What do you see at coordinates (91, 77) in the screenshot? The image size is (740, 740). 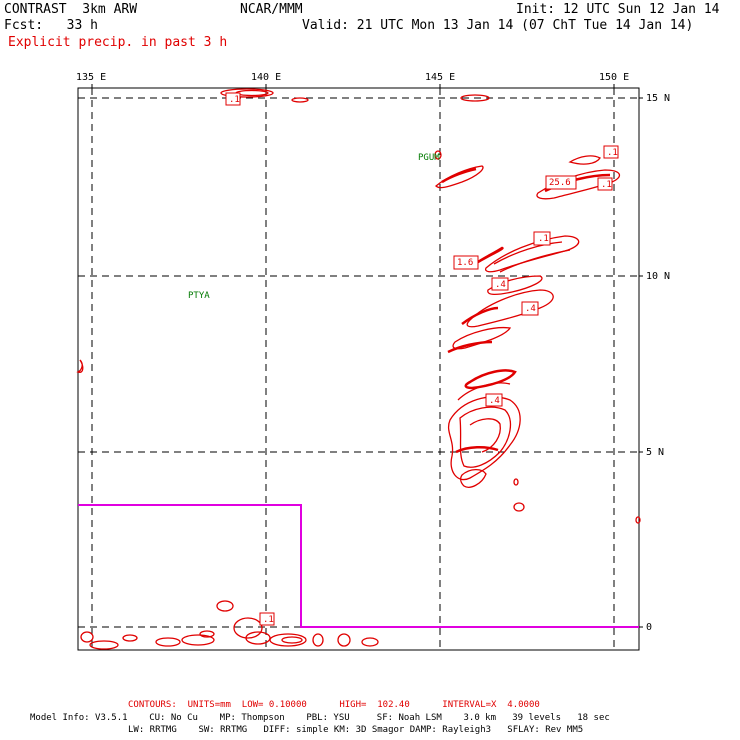 I see `lon-label-135: 135 E` at bounding box center [91, 77].